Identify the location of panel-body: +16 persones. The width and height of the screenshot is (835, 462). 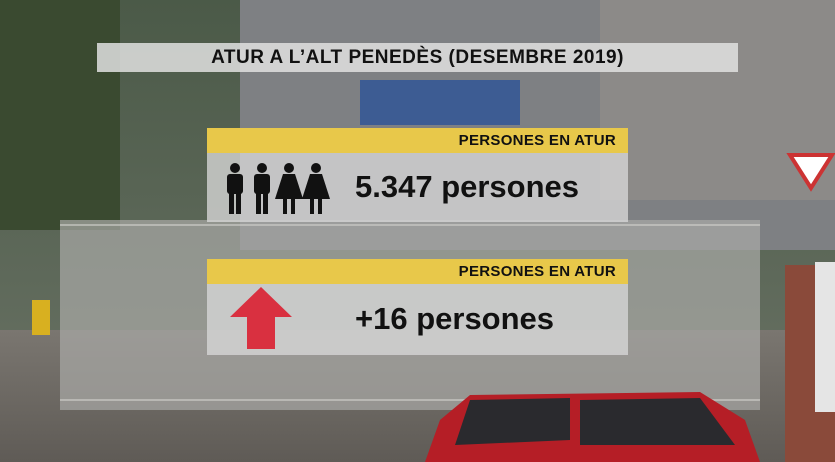
(417, 319).